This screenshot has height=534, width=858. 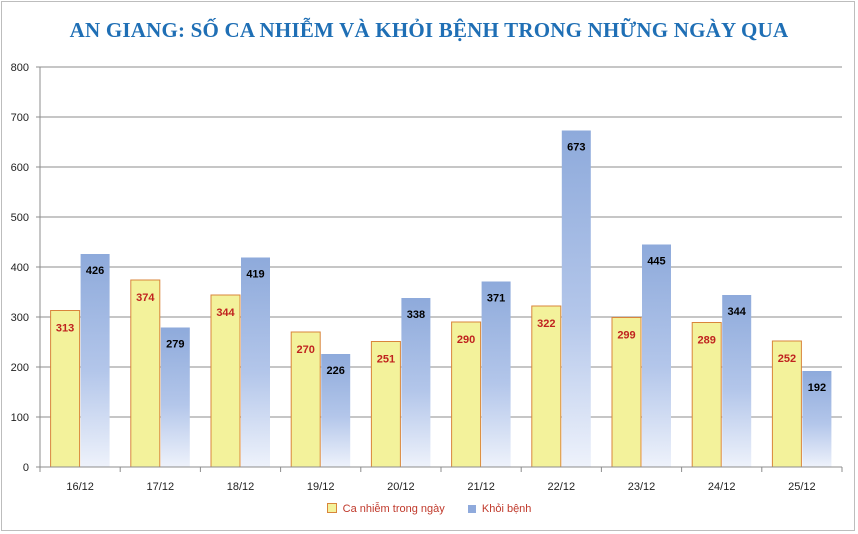 What do you see at coordinates (65, 329) in the screenshot?
I see `data-label-infected: 313` at bounding box center [65, 329].